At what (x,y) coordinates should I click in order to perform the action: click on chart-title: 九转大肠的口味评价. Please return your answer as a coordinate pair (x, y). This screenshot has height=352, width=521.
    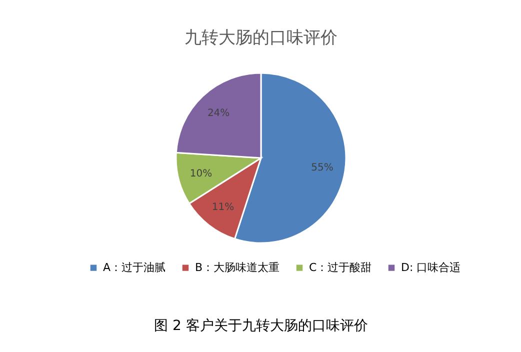
    Looking at the image, I should click on (261, 38).